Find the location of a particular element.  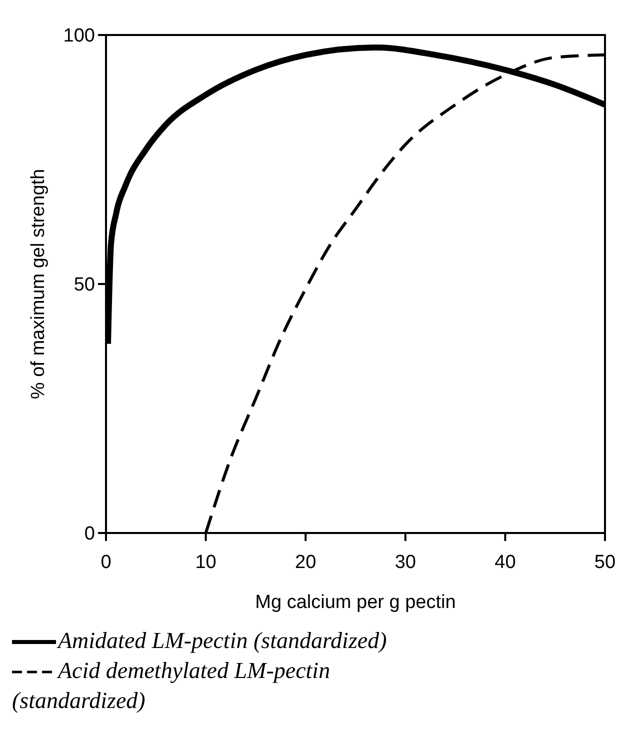

y-axis-title: % of maximum gel strength is located at coordinates (38, 284).